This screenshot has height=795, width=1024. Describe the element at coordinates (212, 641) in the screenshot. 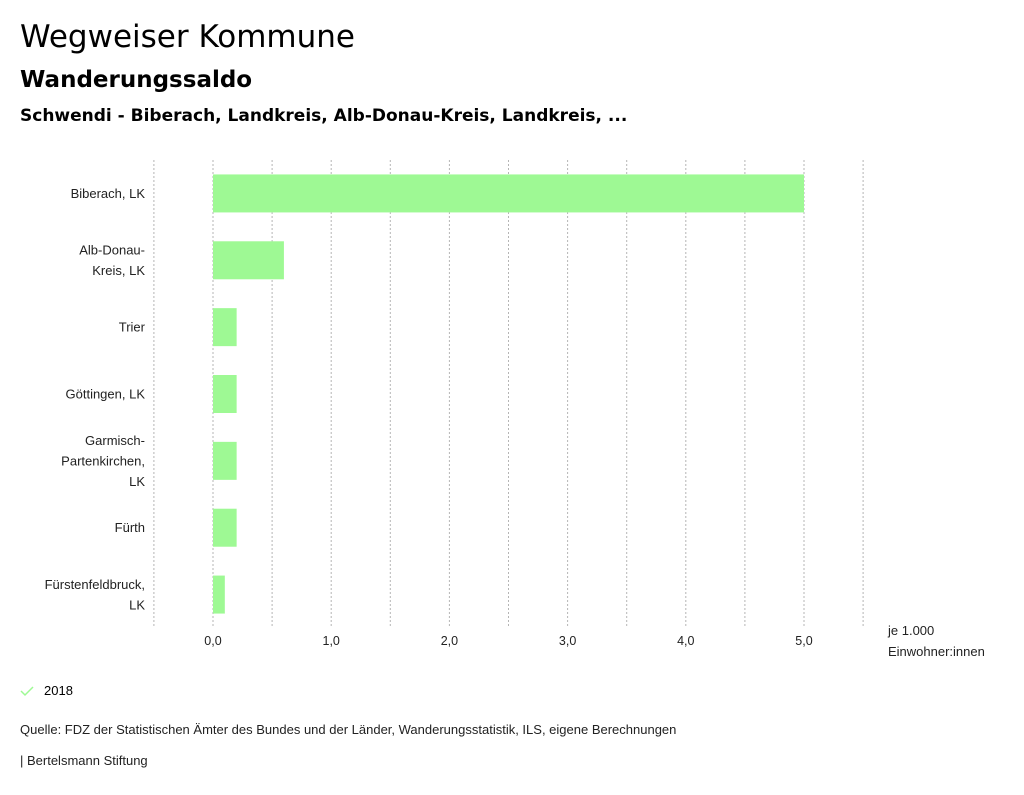

I see `x-tick-label: 0,0` at that location.